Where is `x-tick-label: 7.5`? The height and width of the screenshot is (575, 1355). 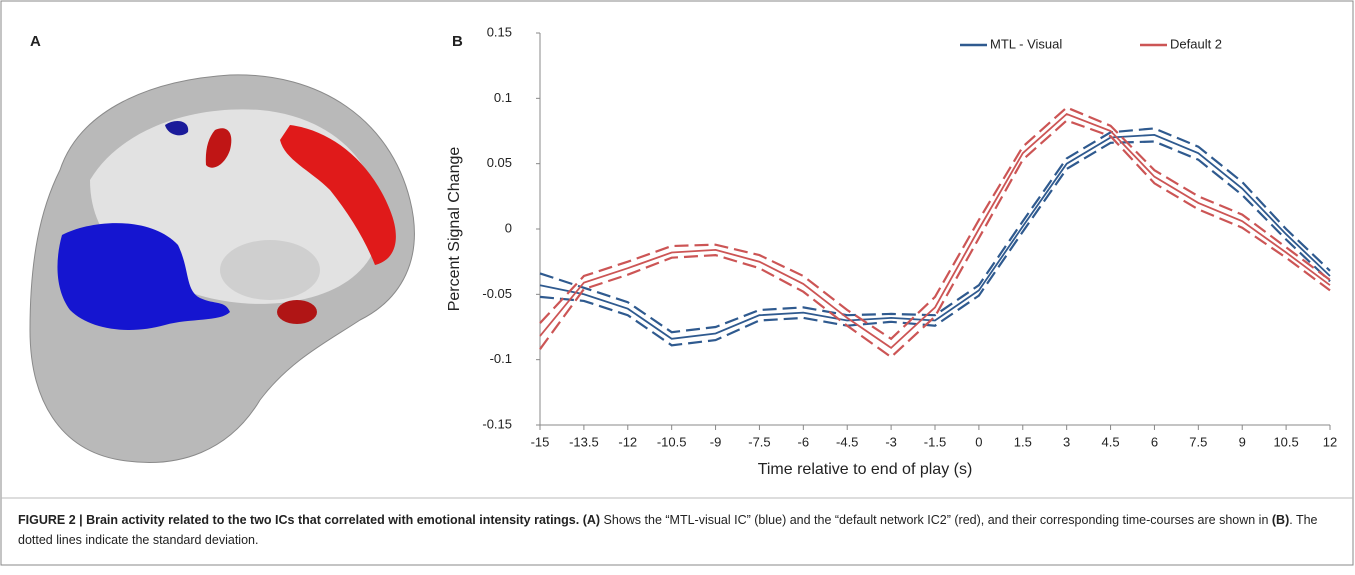
x-tick-label: 7.5 is located at coordinates (1198, 441).